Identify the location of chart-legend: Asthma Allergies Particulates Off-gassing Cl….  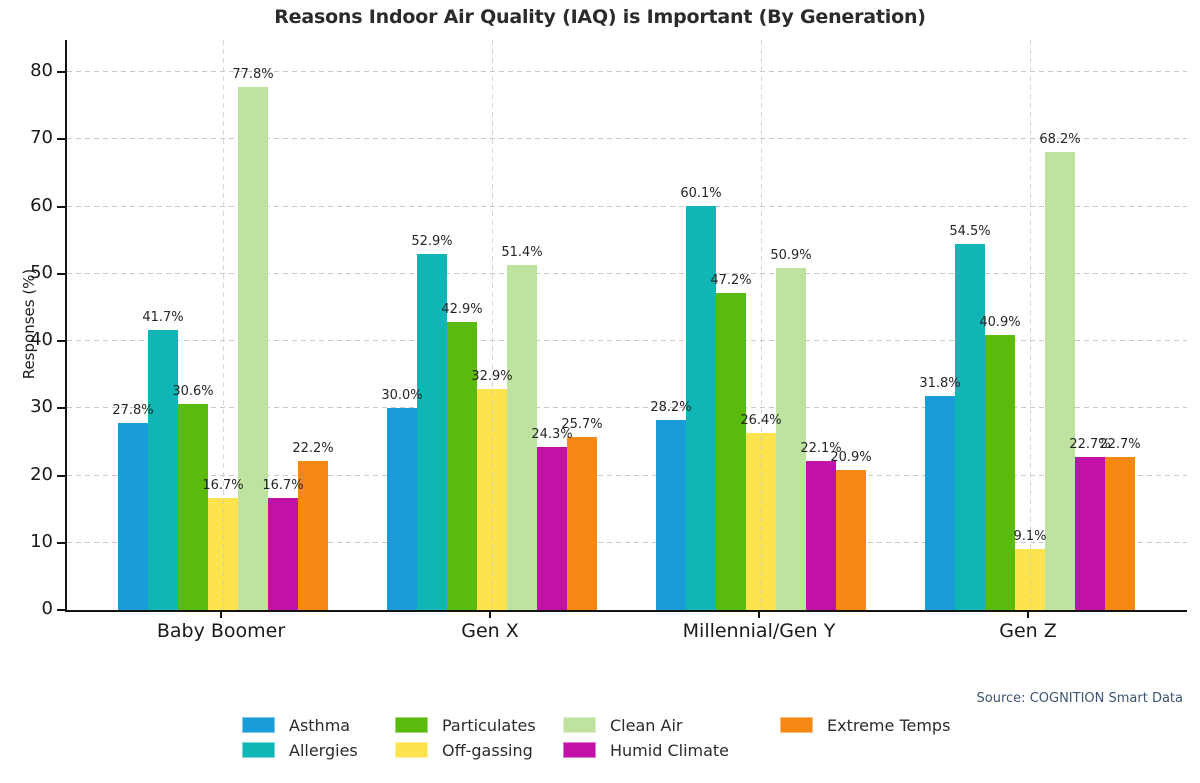
(596, 737).